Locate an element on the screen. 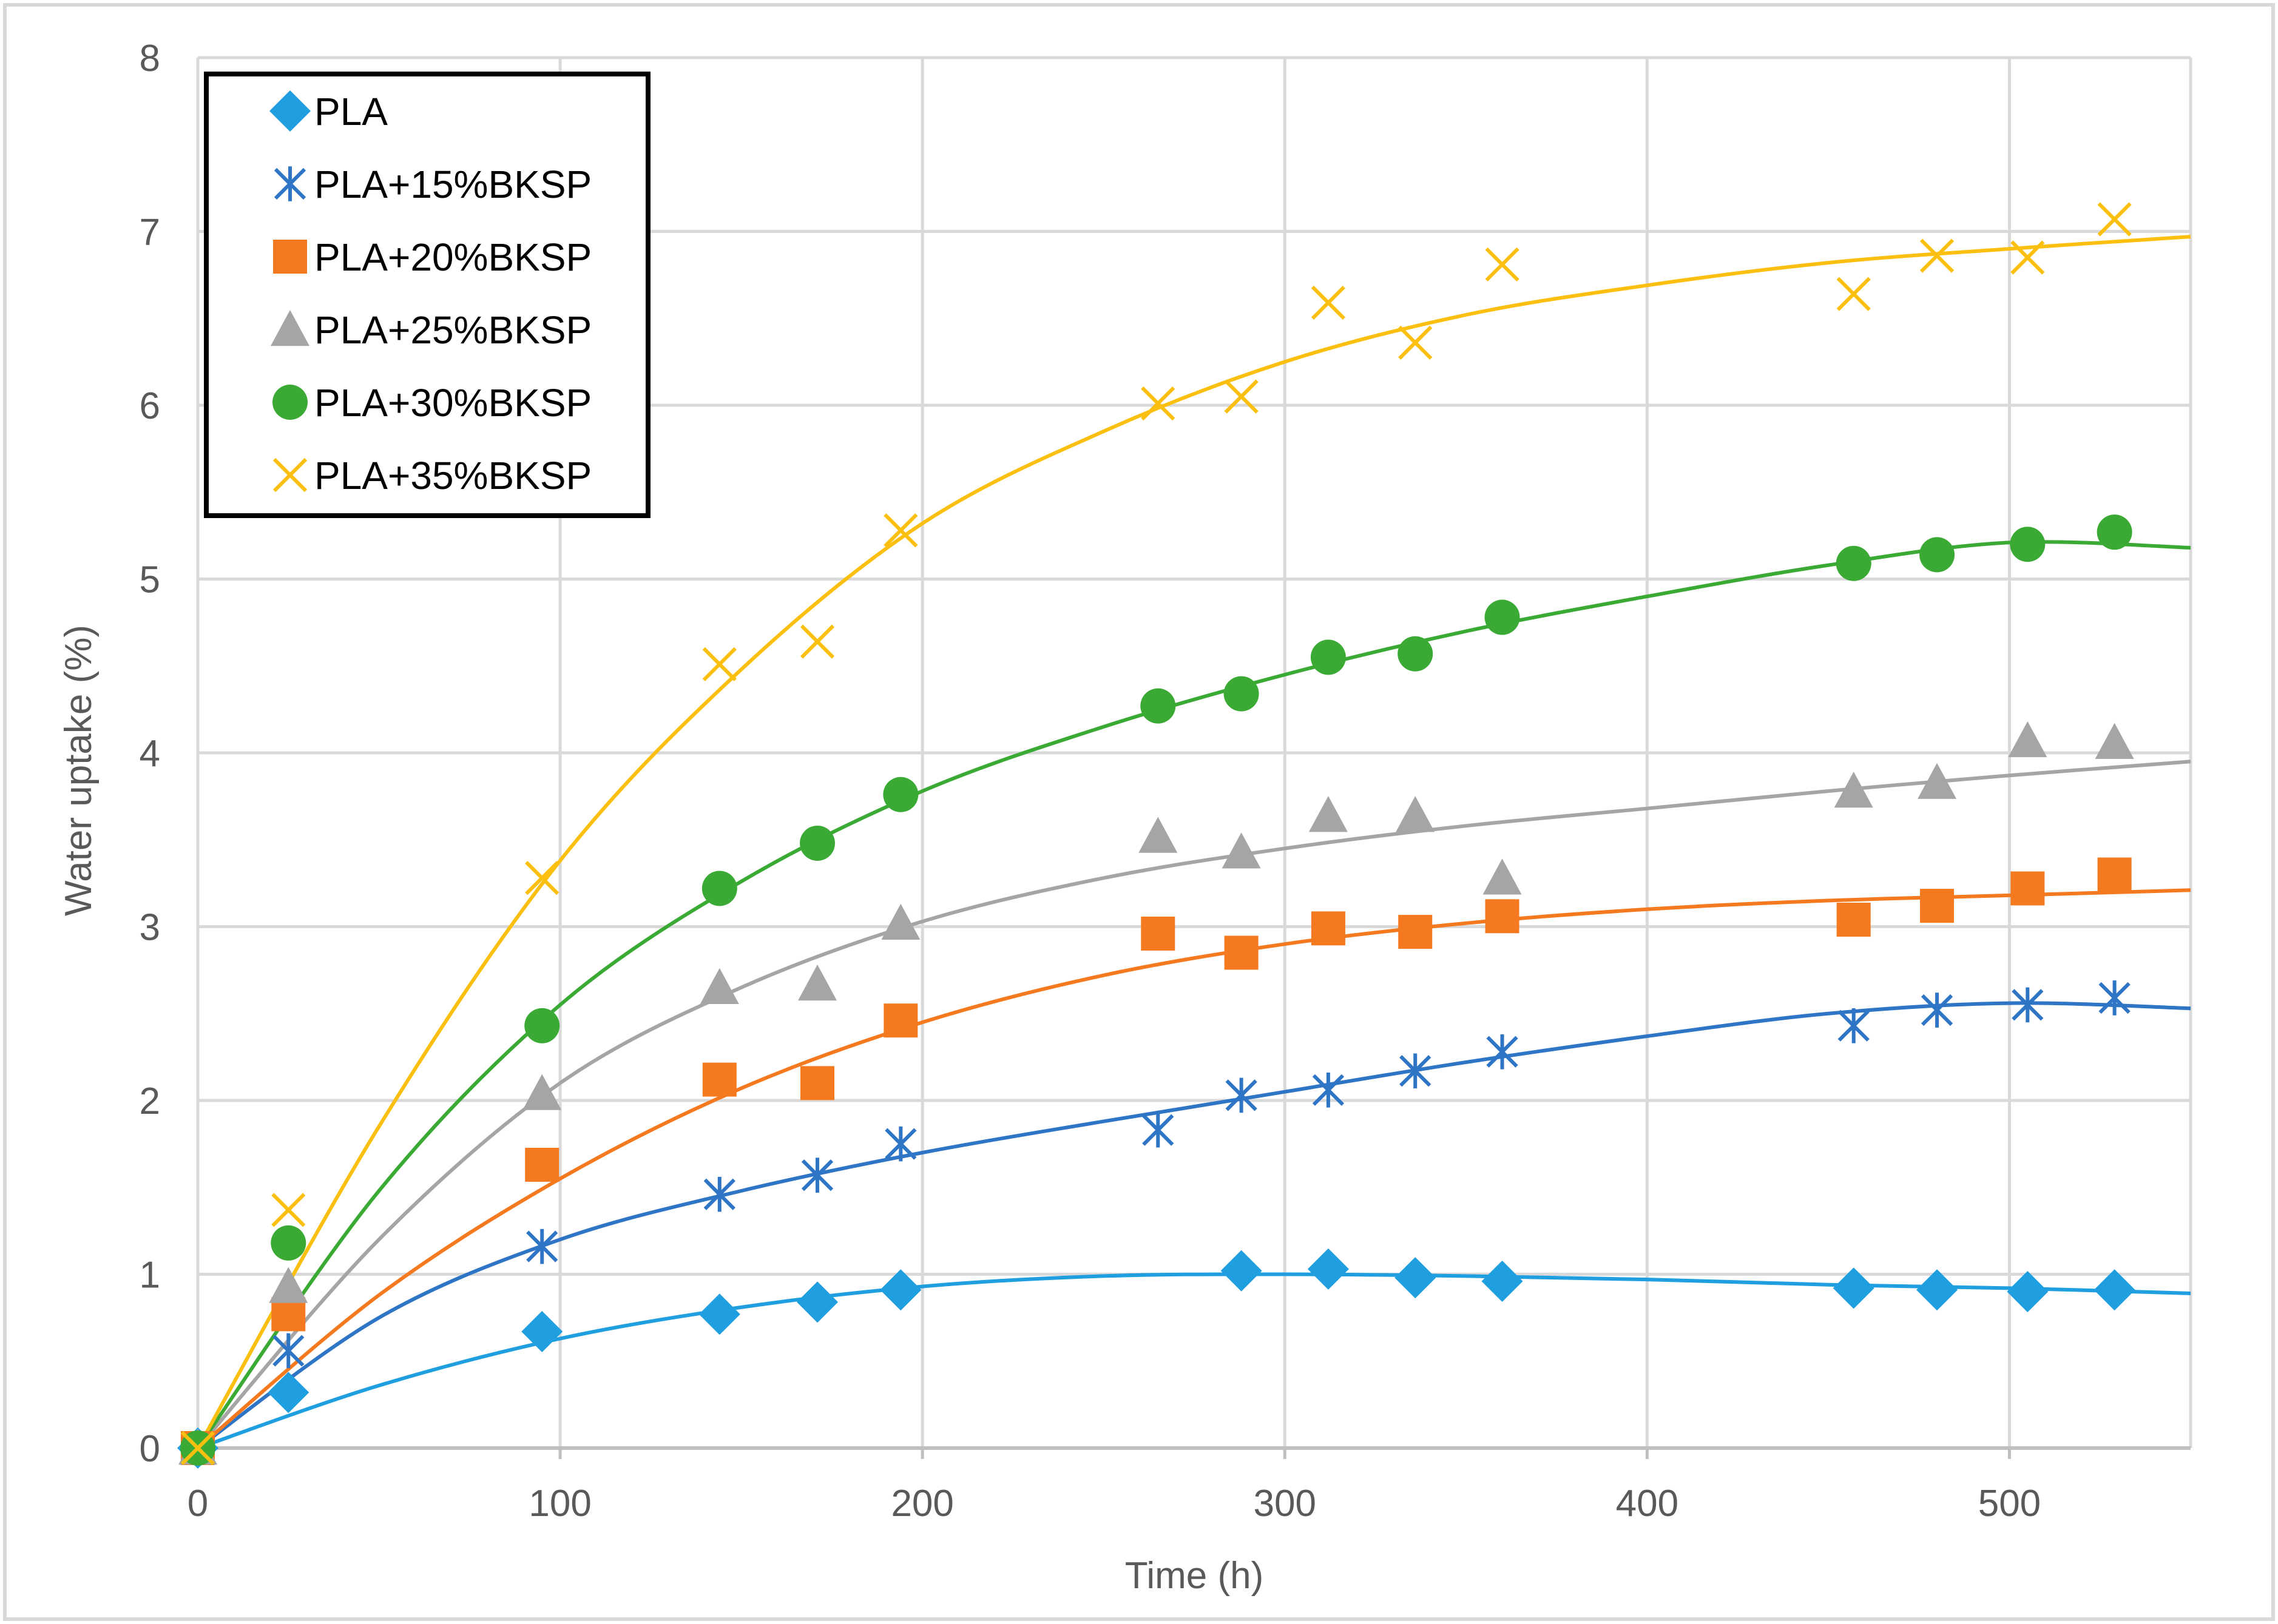 The height and width of the screenshot is (1624, 2278). legend-label-pla: PLA is located at coordinates (351, 112).